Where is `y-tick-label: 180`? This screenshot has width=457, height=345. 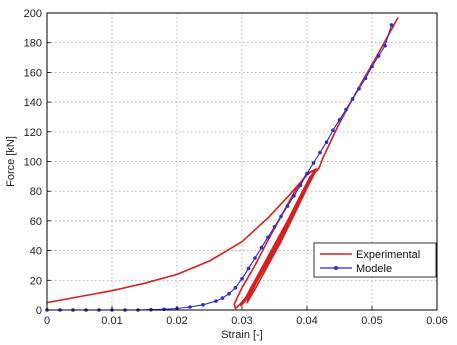
y-tick-label: 180 is located at coordinates (33, 44).